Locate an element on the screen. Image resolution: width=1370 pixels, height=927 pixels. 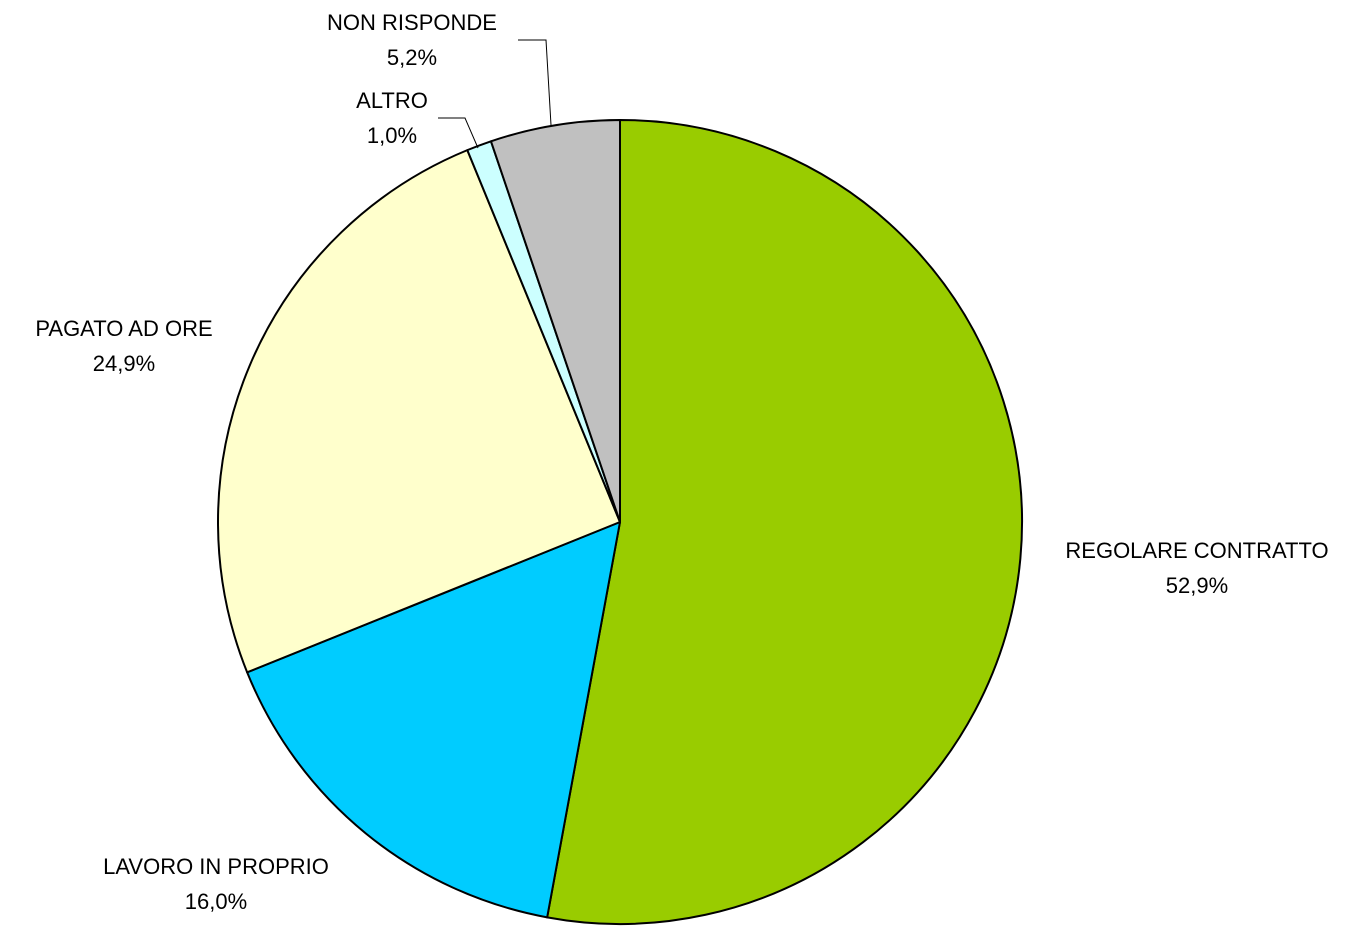
slice-value-pagato-ad-ore: 24,9% is located at coordinates (124, 363).